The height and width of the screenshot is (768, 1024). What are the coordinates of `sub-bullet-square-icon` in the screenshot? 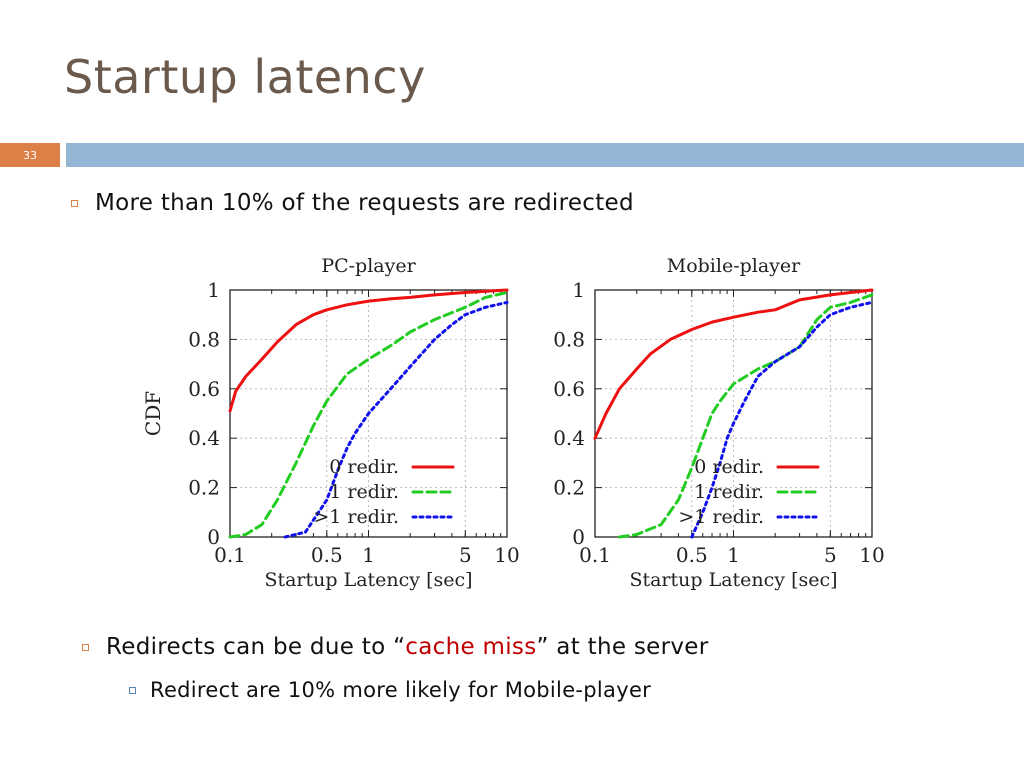 It's located at (132, 690).